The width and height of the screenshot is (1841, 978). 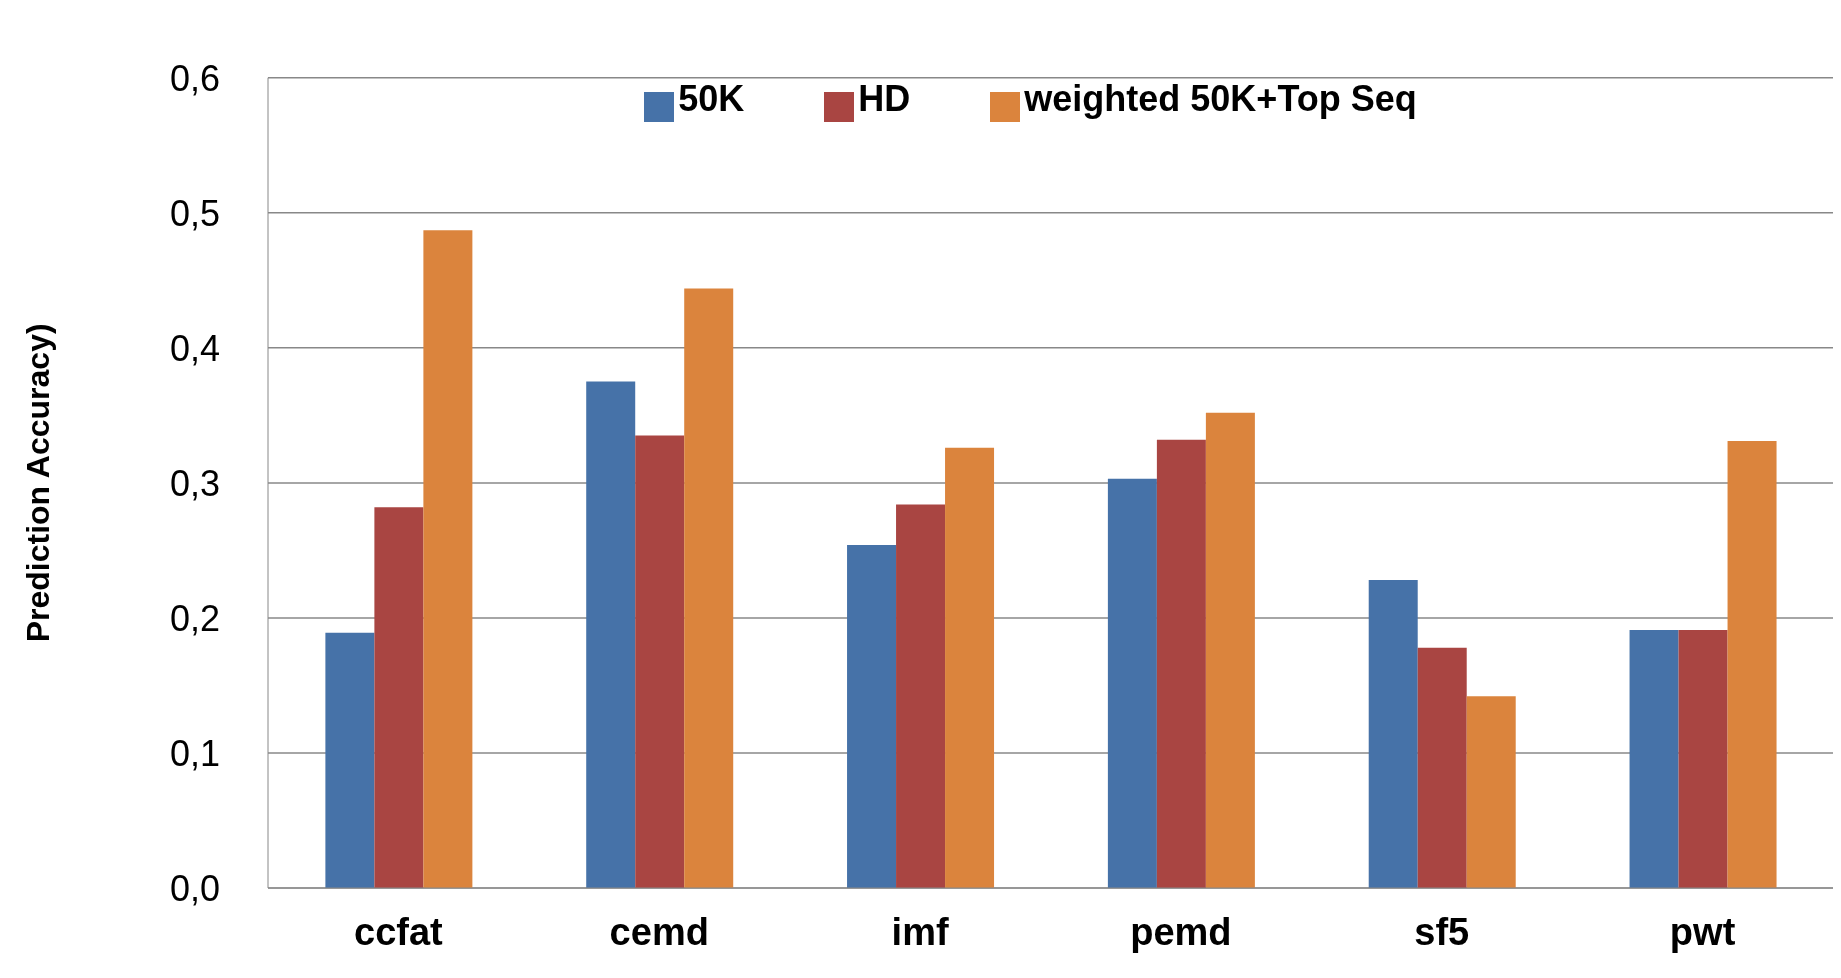 I want to click on y-tick-label: 0,1, so click(x=194, y=753).